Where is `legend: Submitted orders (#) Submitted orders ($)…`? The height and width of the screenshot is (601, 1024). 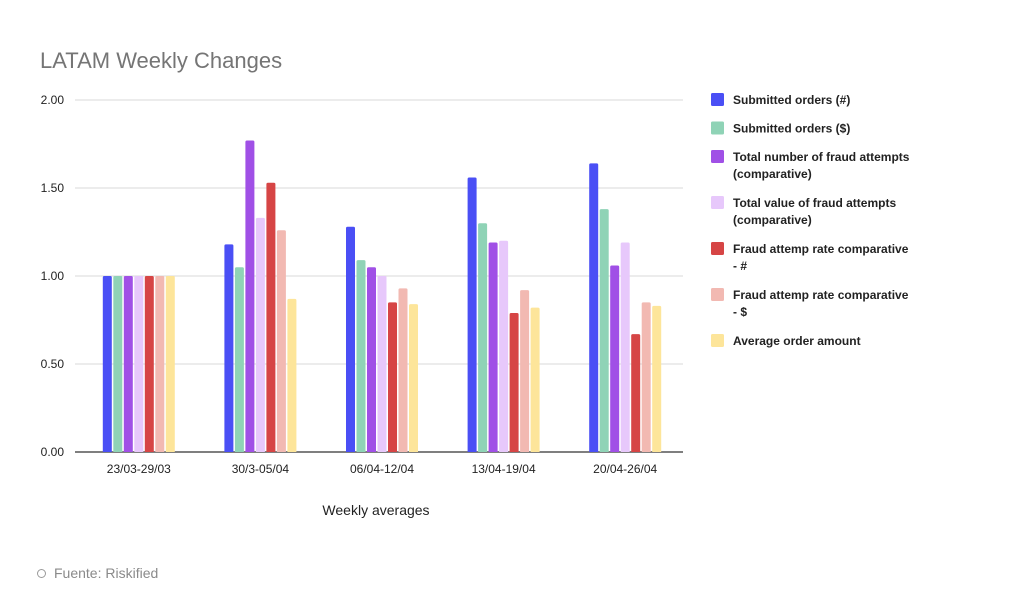 legend: Submitted orders (#) Submitted orders ($)… is located at coordinates (810, 220).